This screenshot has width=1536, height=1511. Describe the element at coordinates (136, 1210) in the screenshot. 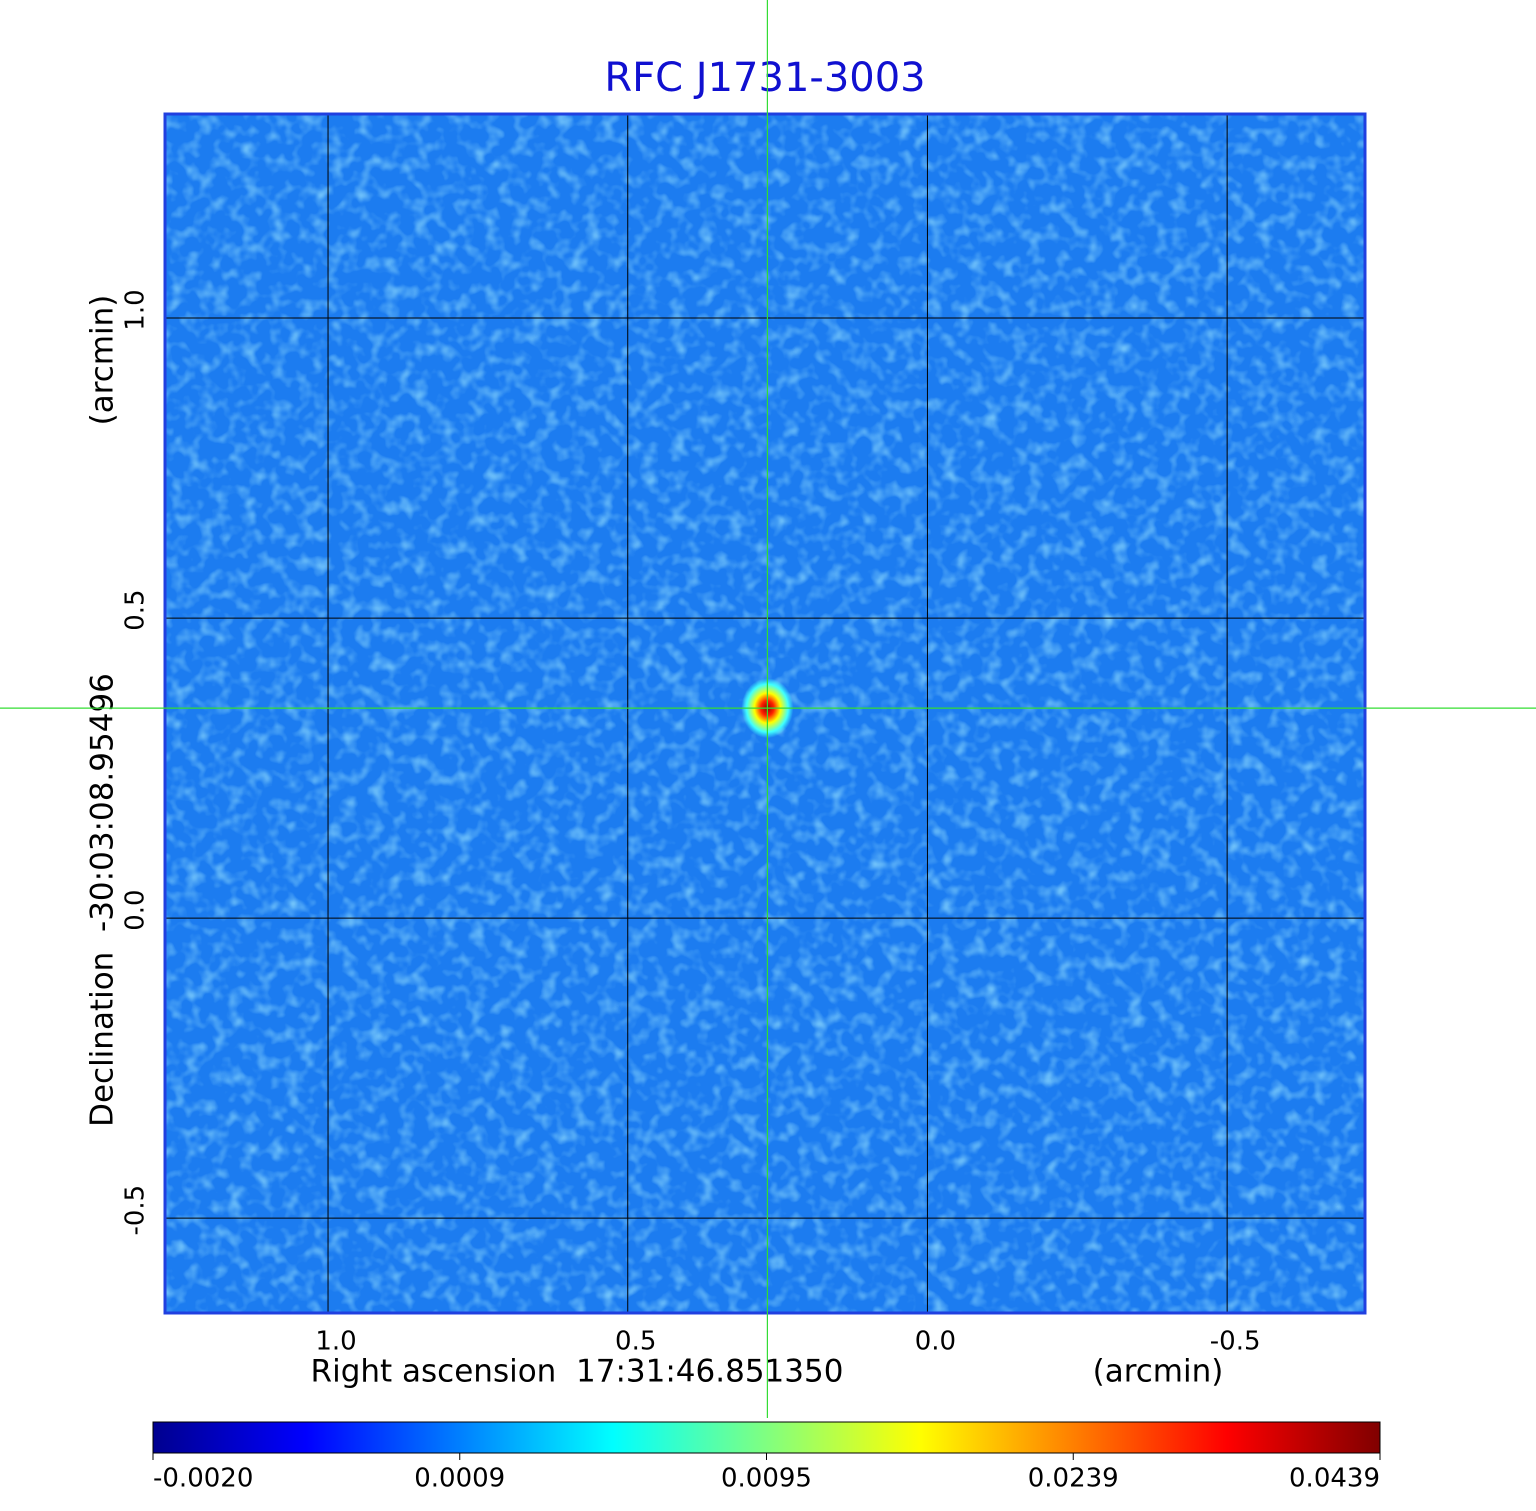

I see `y-tick-label: -0.5` at that location.